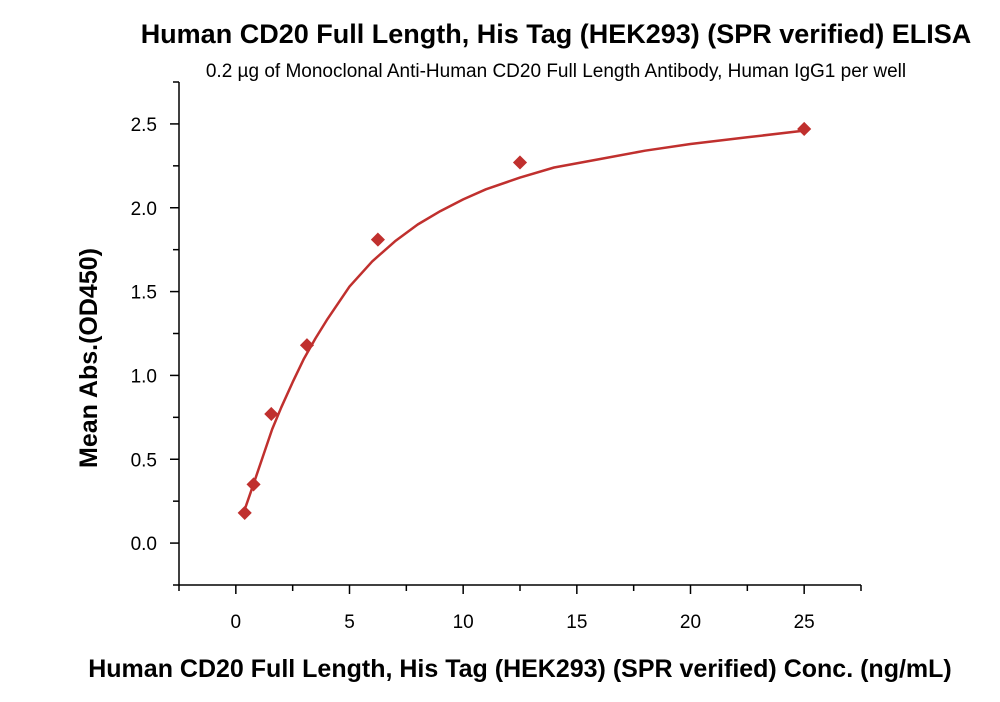 The width and height of the screenshot is (1000, 702). What do you see at coordinates (349, 622) in the screenshot?
I see `x-tick-label: 5` at bounding box center [349, 622].